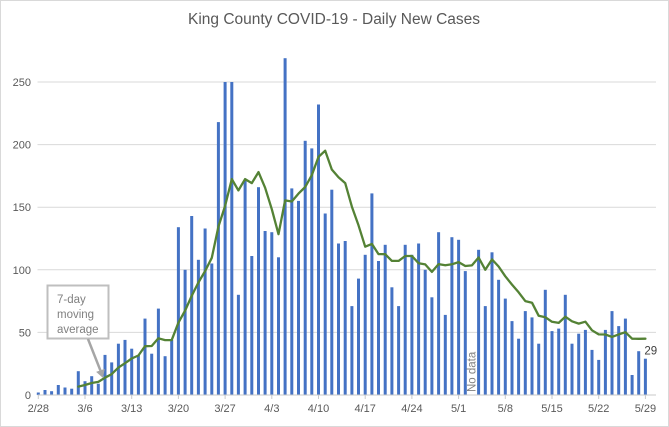 This screenshot has width=669, height=427. I want to click on x-axis-label: 3/6, so click(84, 409).